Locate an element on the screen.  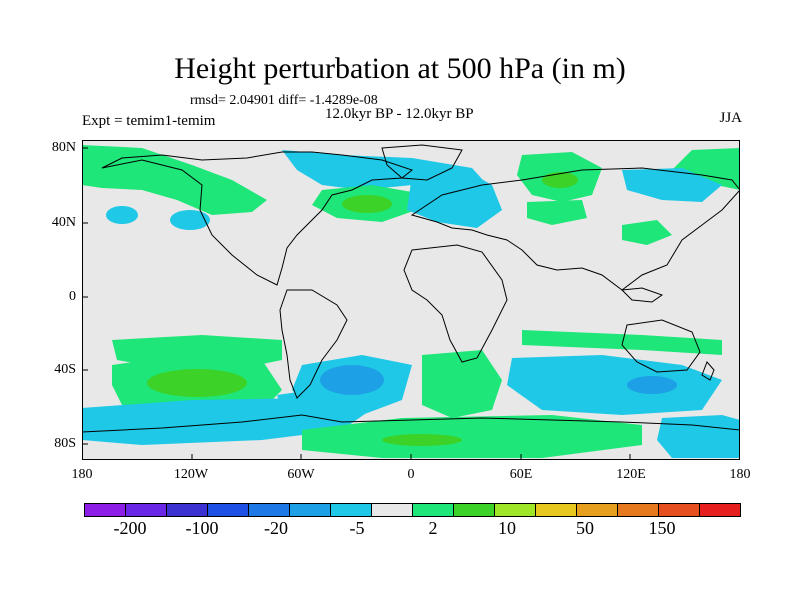
lat-label-80s: 80S is located at coordinates (65, 443).